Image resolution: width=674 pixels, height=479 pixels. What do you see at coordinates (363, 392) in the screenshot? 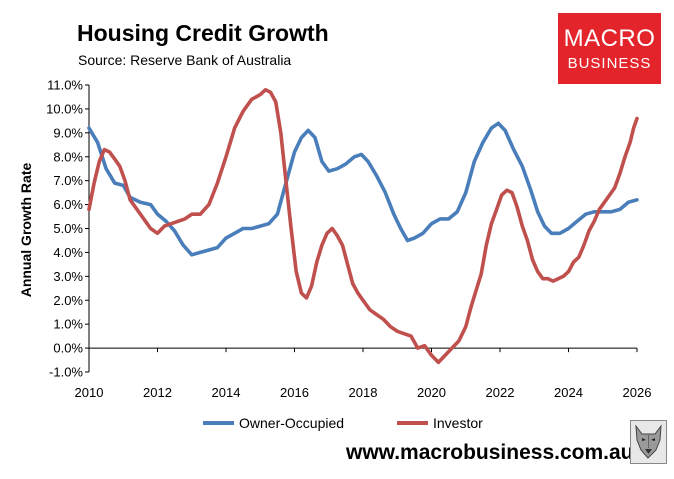
I see `x-tick-label: 2018` at bounding box center [363, 392].